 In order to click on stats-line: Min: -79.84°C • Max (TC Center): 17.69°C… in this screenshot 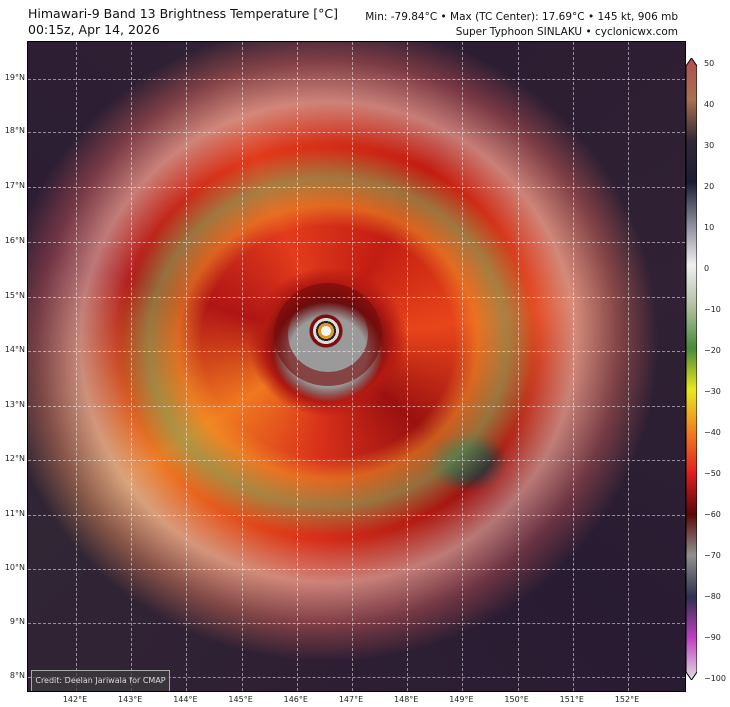, I will do `click(521, 17)`.